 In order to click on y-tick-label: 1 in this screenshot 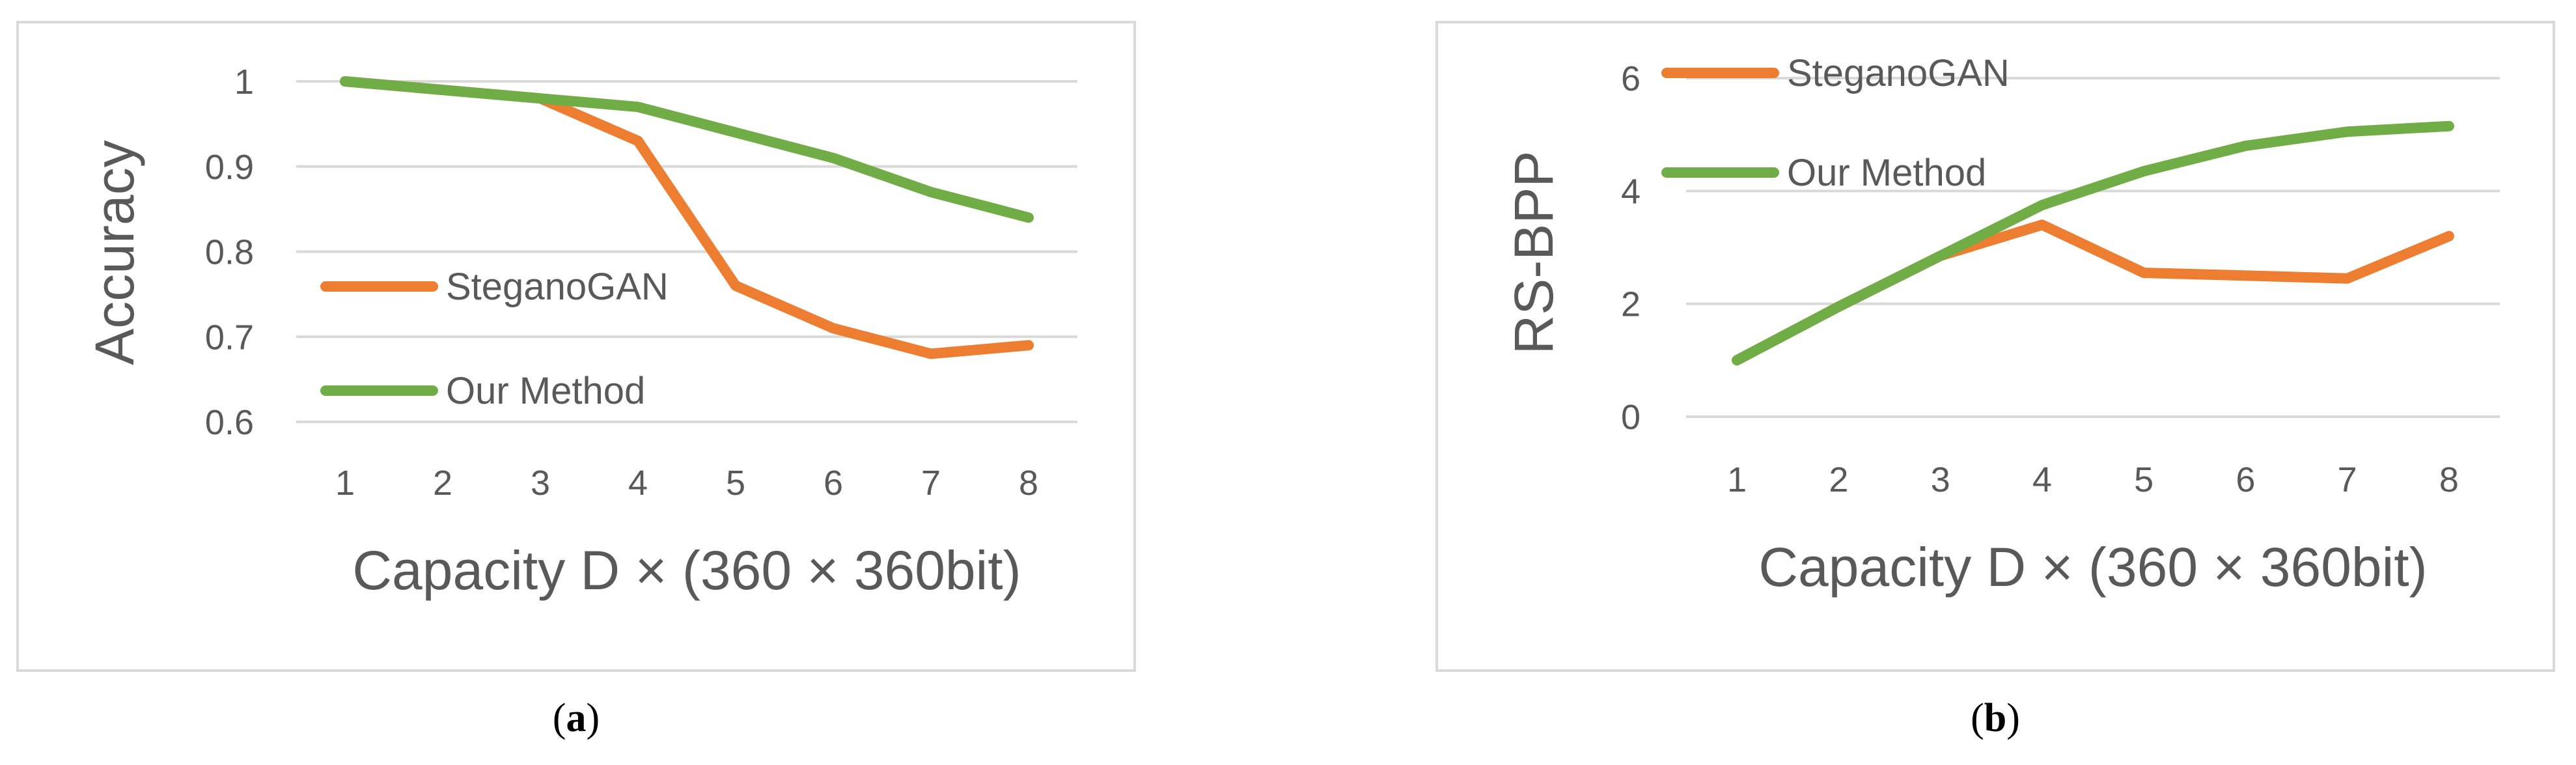, I will do `click(244, 83)`.